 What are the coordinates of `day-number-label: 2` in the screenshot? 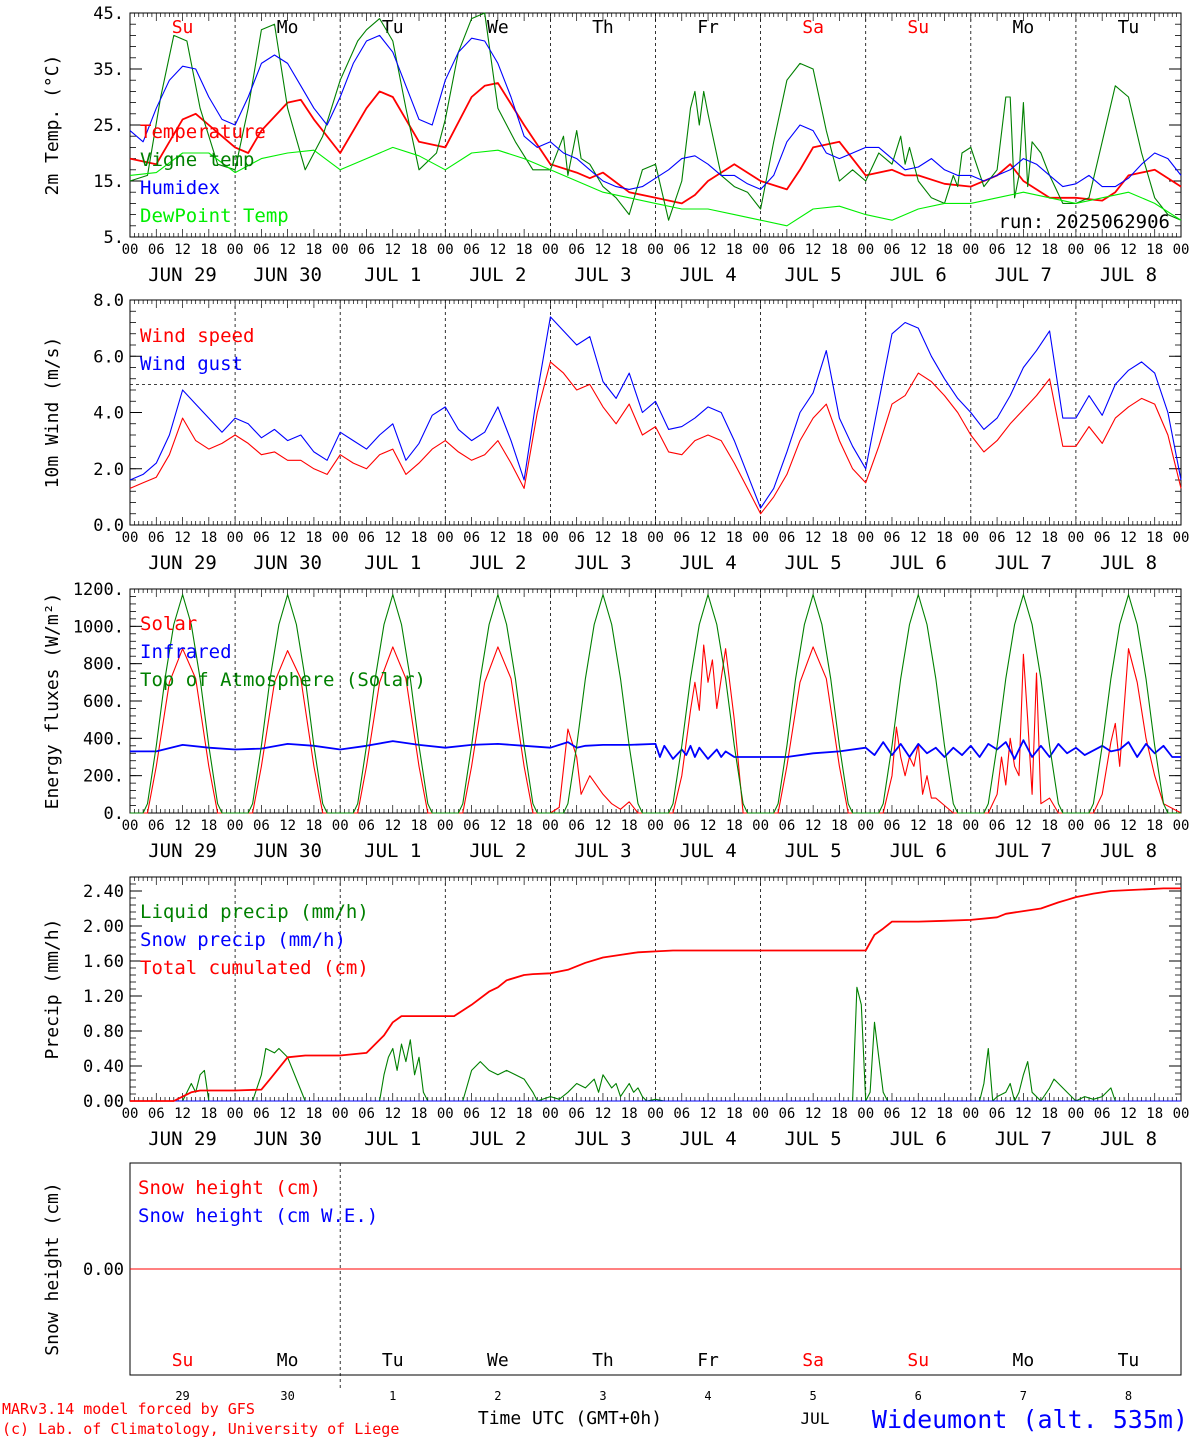 It's located at (497, 1396).